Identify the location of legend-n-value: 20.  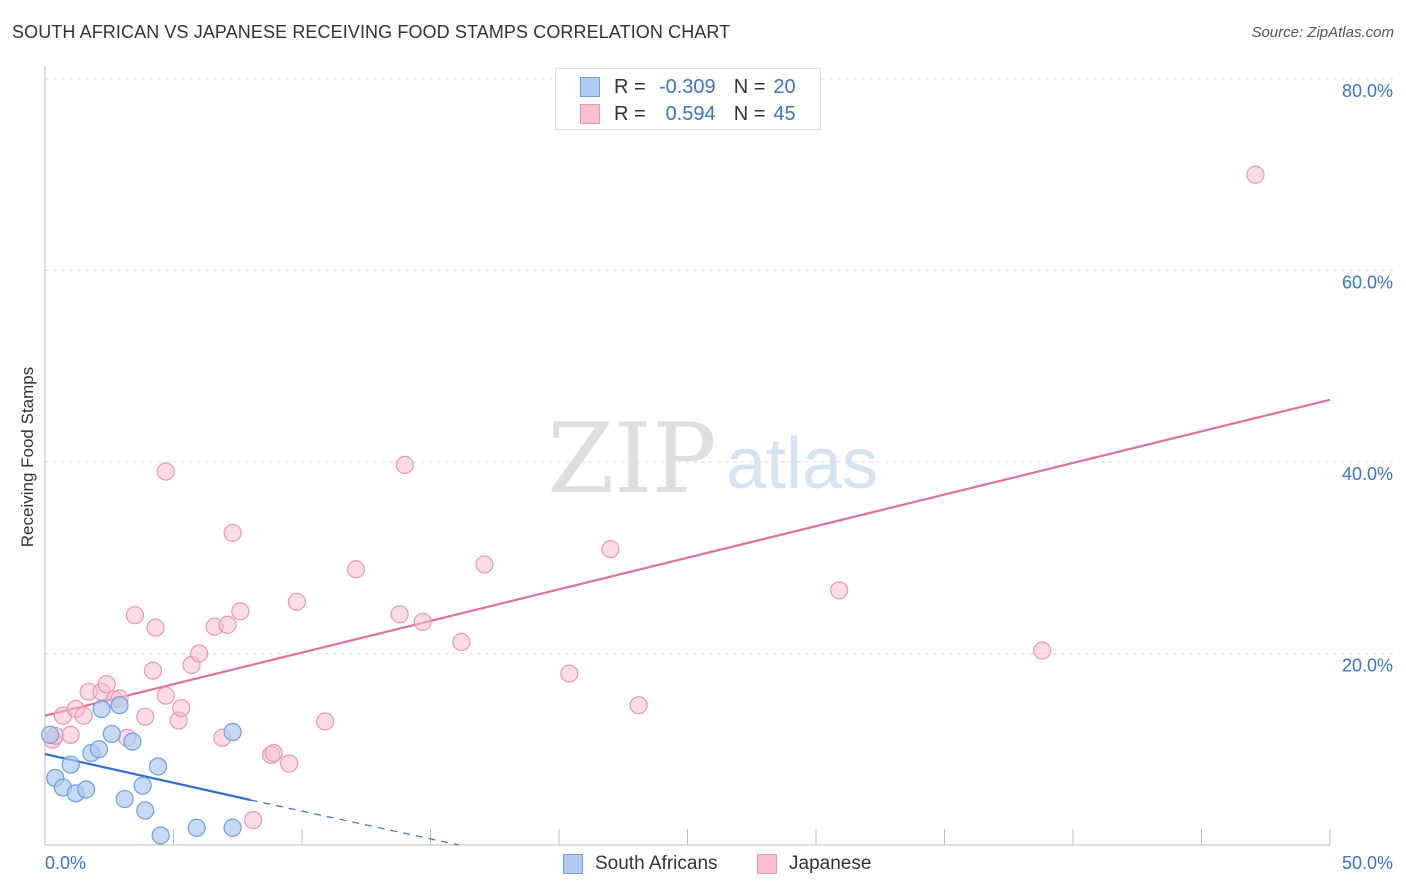
(784, 86).